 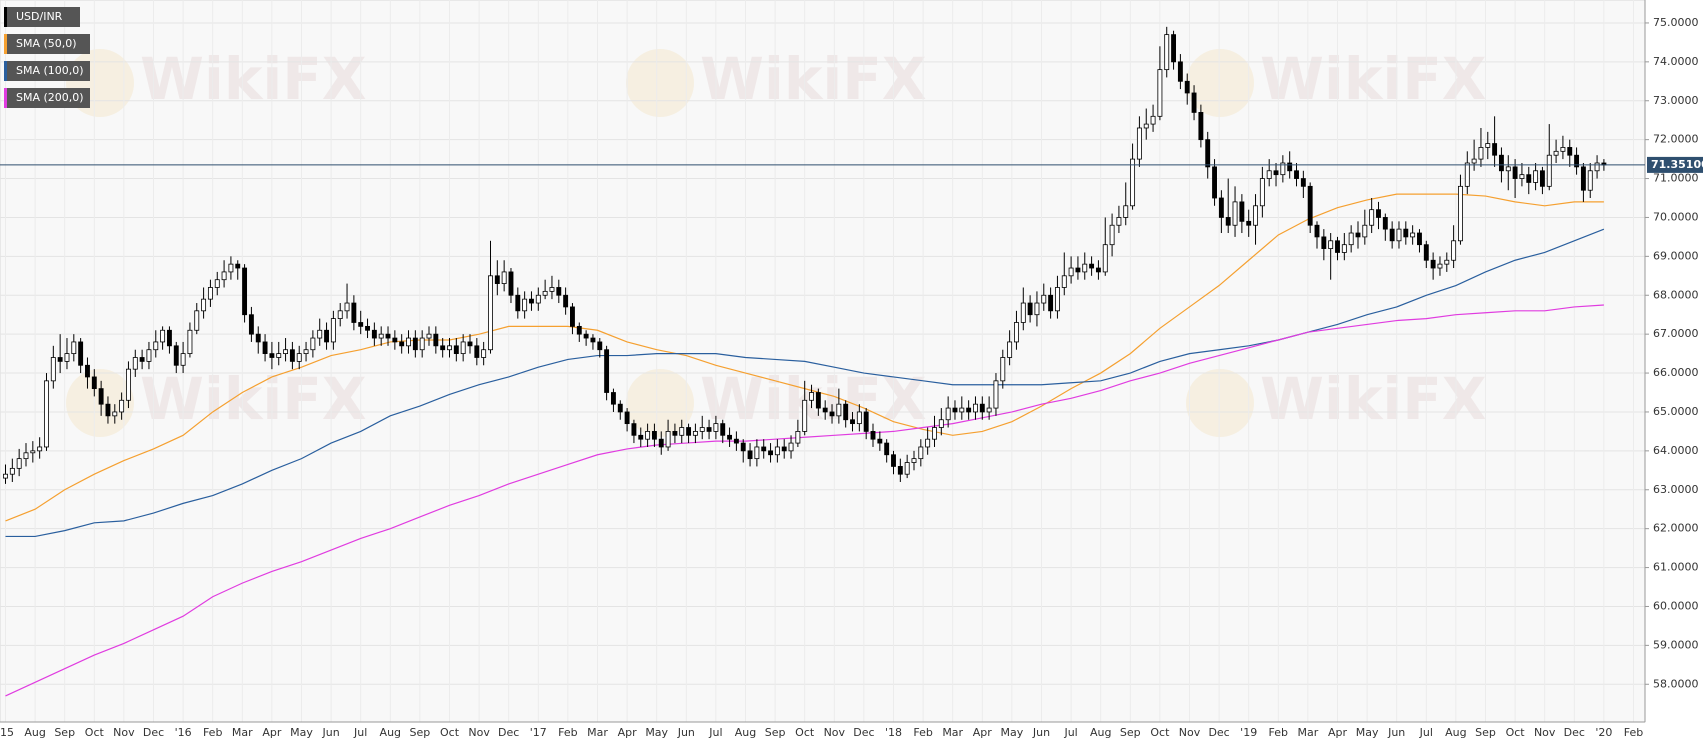 I want to click on x-tick-label: '16, so click(x=183, y=732).